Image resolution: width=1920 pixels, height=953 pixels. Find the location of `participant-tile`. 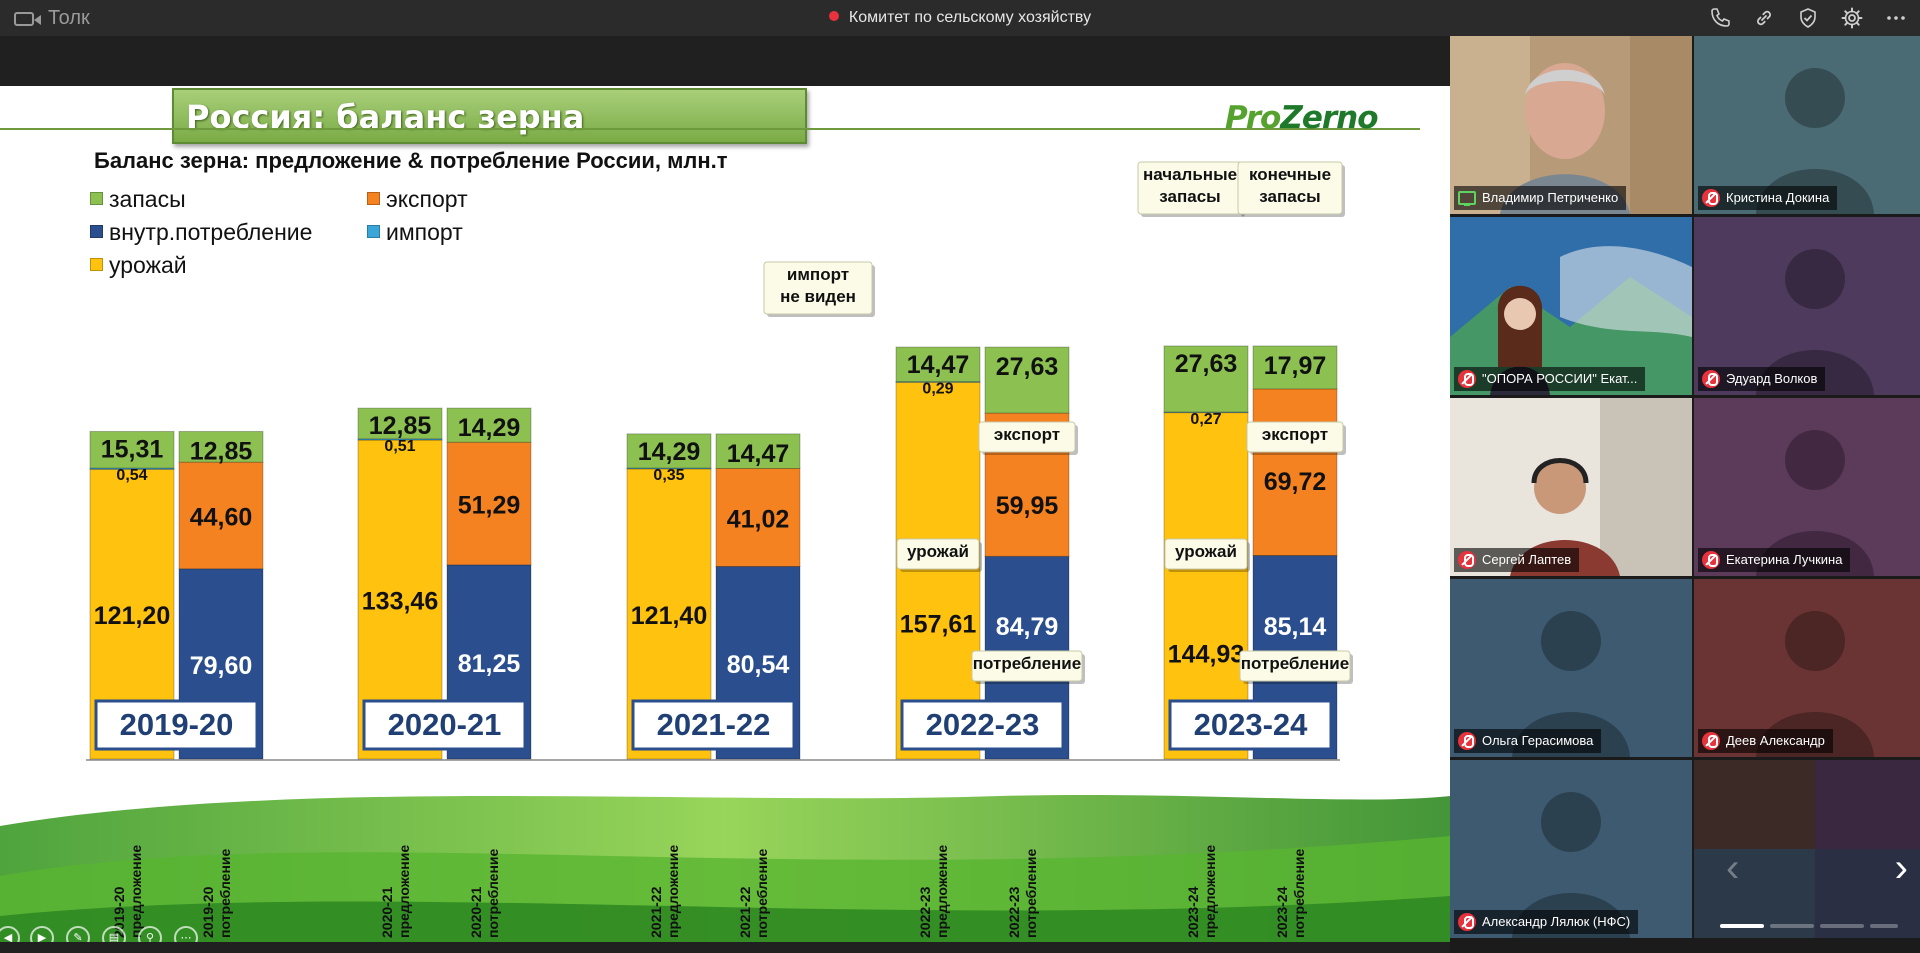

participant-tile is located at coordinates (1807, 849).